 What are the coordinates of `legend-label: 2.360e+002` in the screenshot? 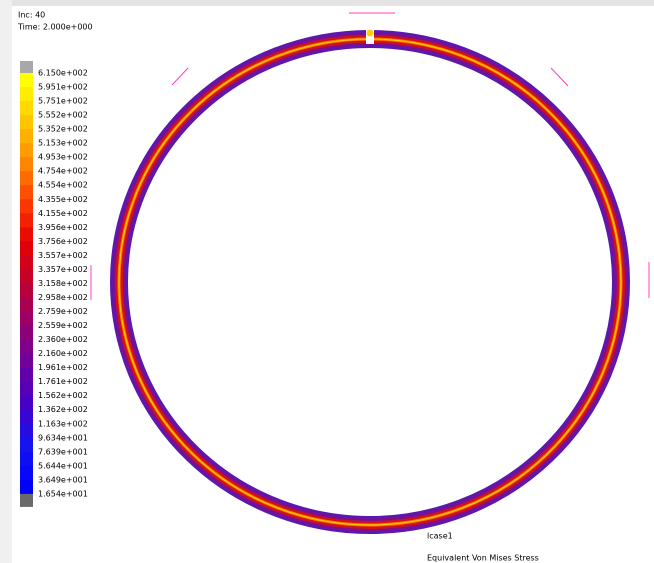 It's located at (63, 339).